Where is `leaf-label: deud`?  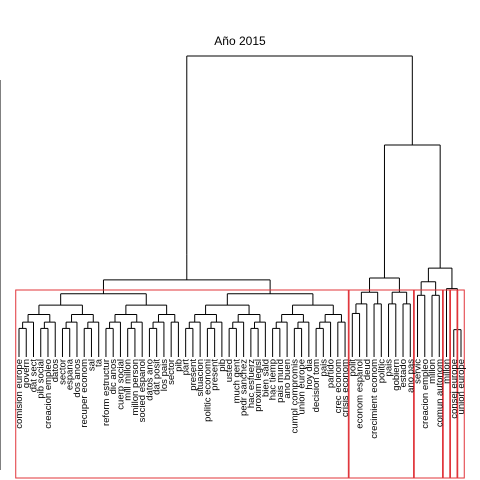 leaf-label: deud is located at coordinates (367, 369).